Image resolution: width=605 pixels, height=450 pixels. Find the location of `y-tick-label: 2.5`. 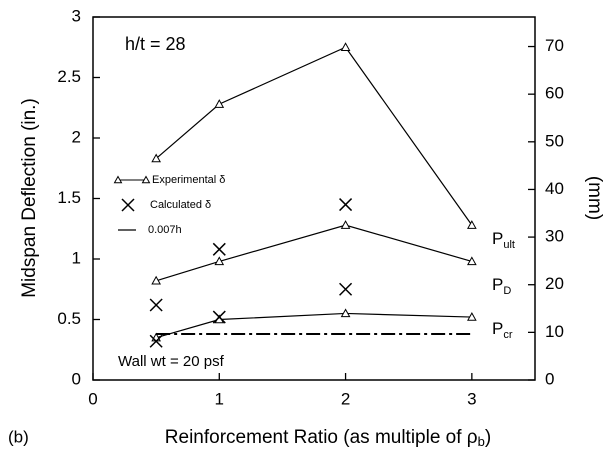

y-tick-label: 2.5 is located at coordinates (69, 76).